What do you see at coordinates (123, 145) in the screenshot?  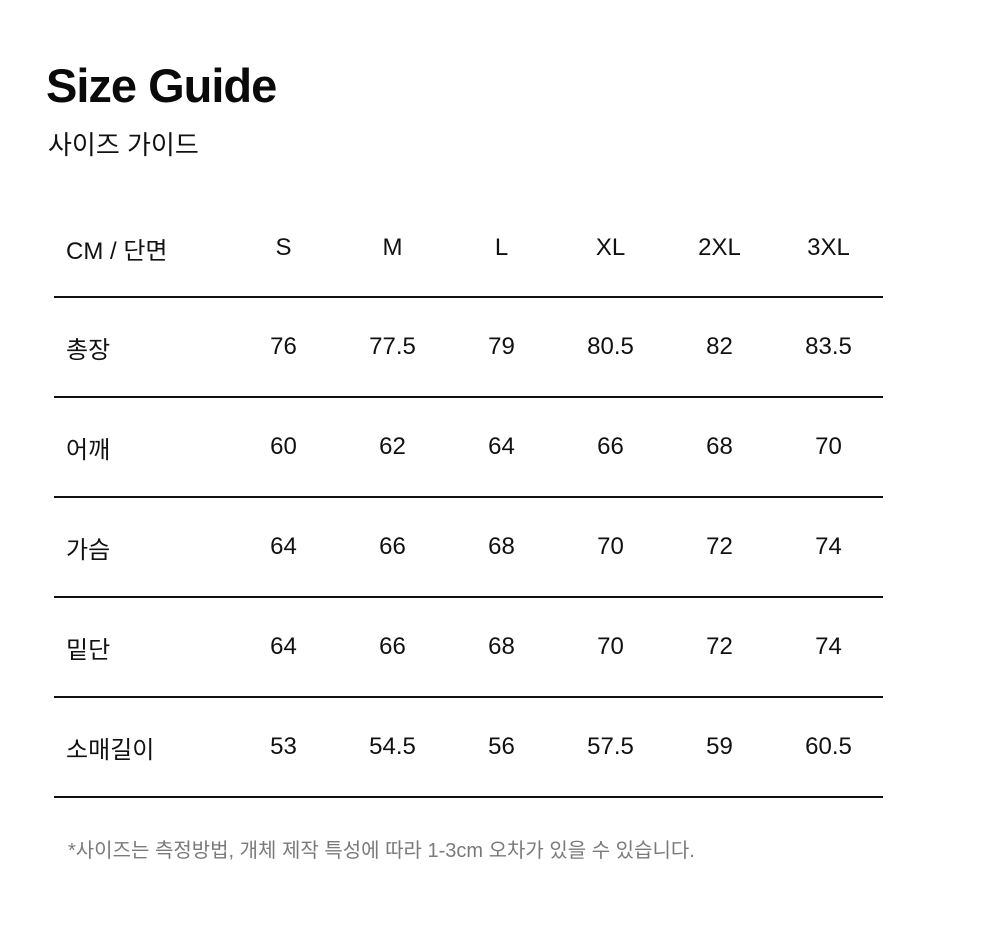 I see `page-subtitle: 사이즈 가이드` at bounding box center [123, 145].